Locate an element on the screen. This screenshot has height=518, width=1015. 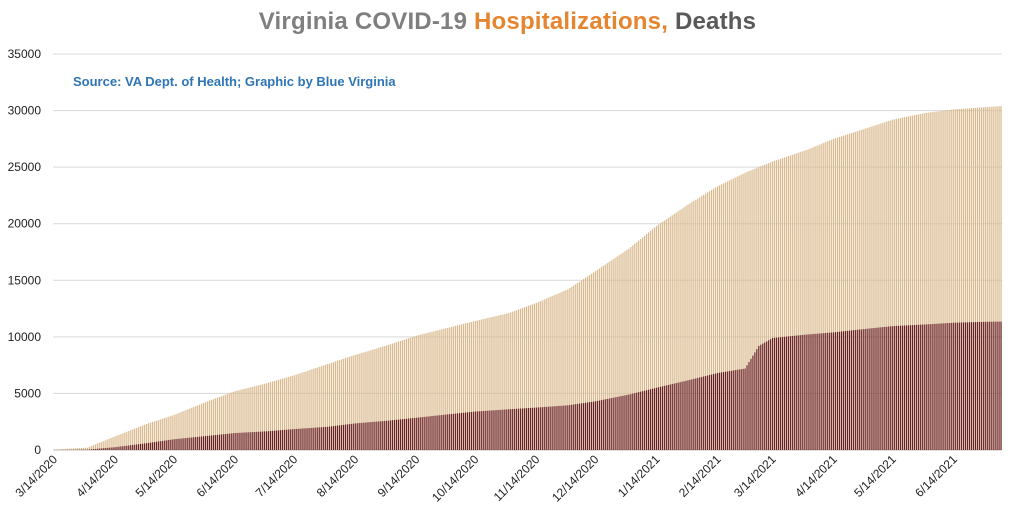
y-tick-label: 15000 is located at coordinates (25, 280).